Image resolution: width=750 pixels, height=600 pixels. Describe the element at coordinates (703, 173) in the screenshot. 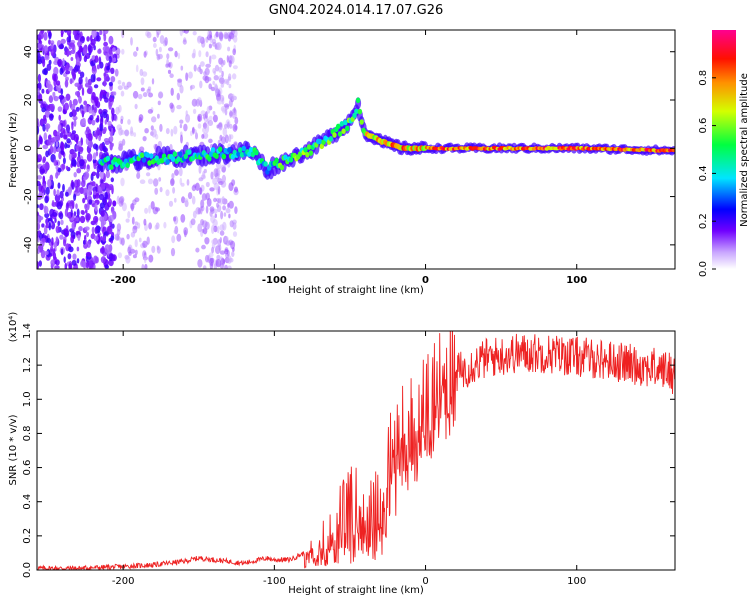

I see `colorbar-tick-label: 0.4` at that location.